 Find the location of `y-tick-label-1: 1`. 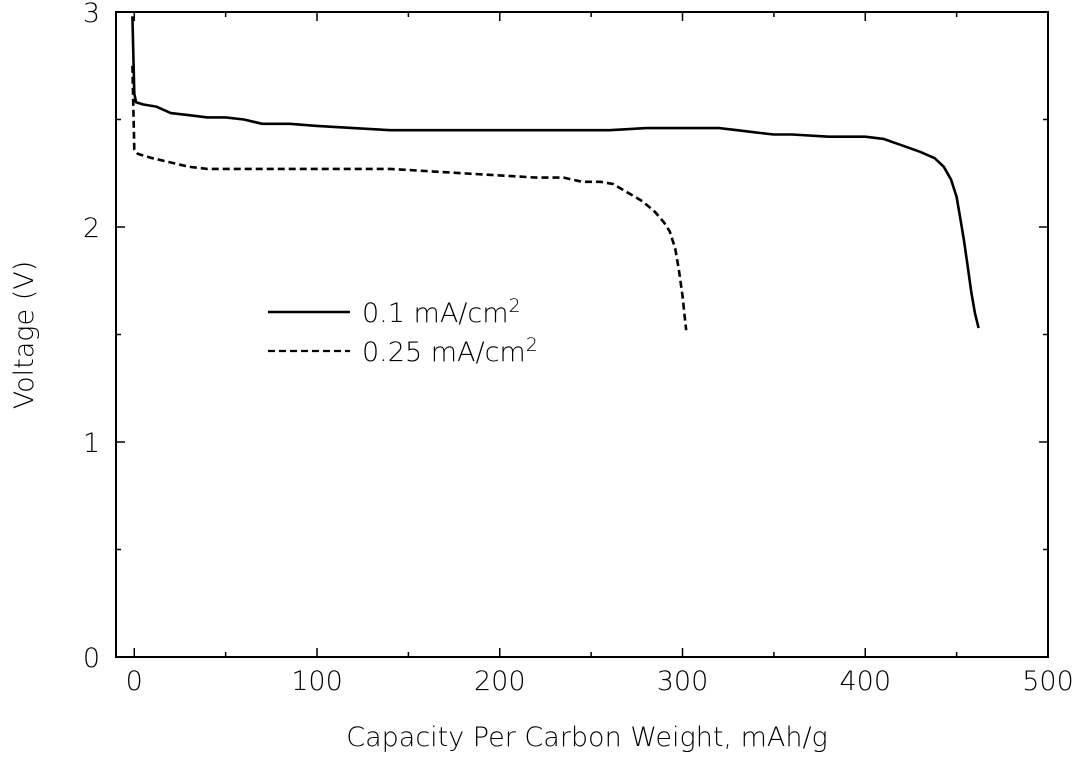

y-tick-label-1: 1 is located at coordinates (91, 443).